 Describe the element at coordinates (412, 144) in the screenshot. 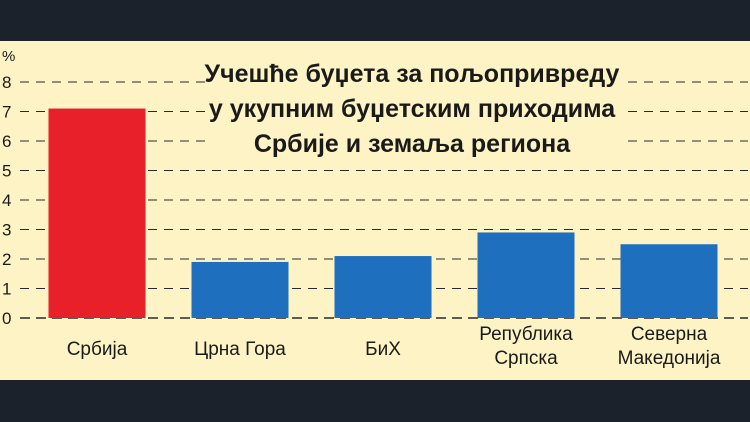

I see `title-line: Србије и земаља региона` at that location.